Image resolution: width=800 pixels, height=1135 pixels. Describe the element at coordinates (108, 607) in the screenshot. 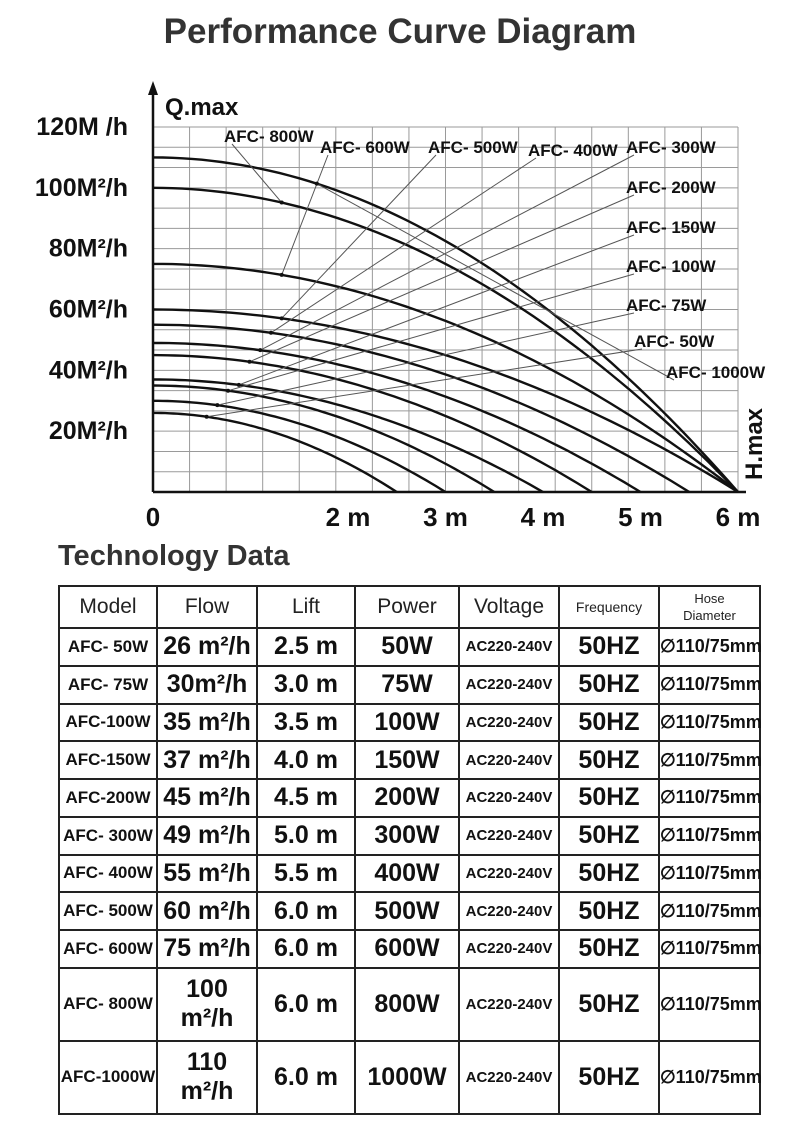

I see `header-model: Model` at that location.